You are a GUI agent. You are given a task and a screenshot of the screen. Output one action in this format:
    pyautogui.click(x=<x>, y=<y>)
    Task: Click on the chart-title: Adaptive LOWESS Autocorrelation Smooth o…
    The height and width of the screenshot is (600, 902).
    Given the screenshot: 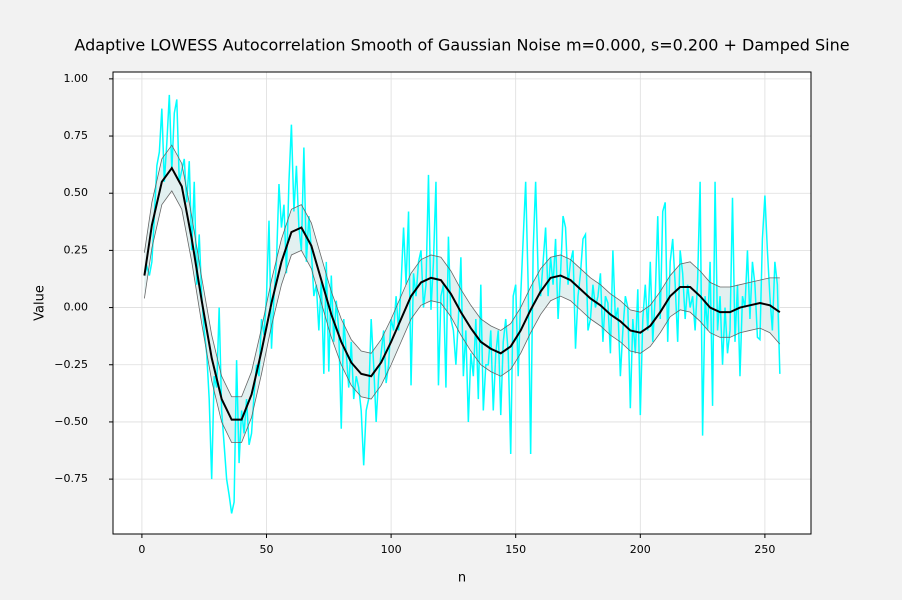 What is the action you would take?
    pyautogui.click(x=461, y=45)
    